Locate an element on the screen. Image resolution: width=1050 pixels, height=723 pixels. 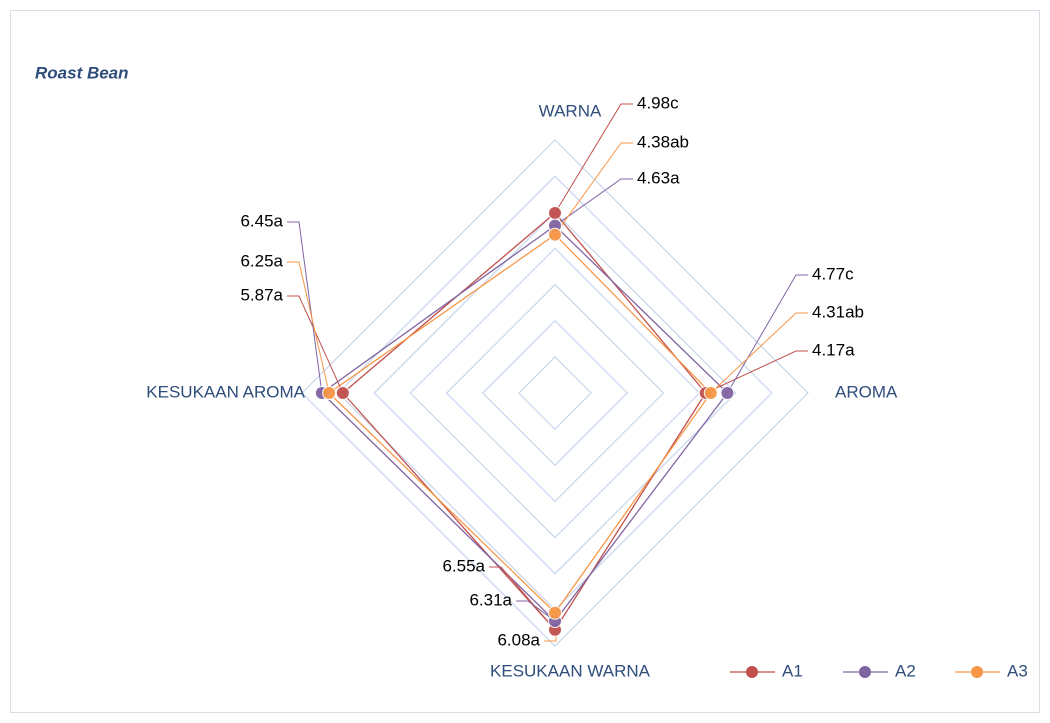
data-label: 6.45a is located at coordinates (261, 220).